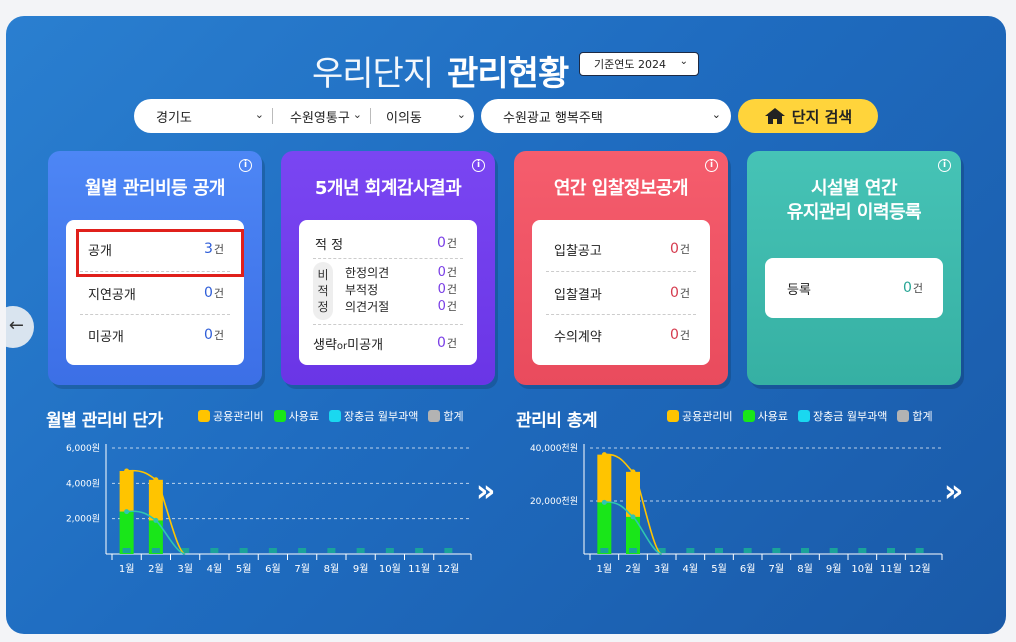 This screenshot has width=1016, height=642. Describe the element at coordinates (83, 448) in the screenshot. I see `y-tick-label: 6,000원` at that location.